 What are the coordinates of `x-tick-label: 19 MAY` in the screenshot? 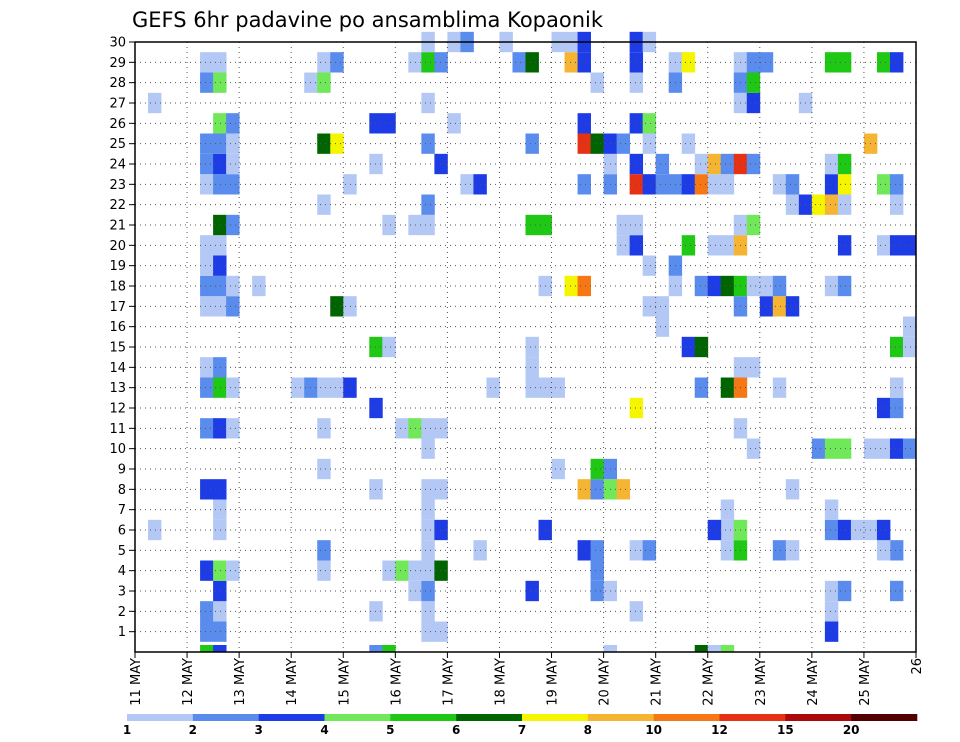 It's located at (553, 682).